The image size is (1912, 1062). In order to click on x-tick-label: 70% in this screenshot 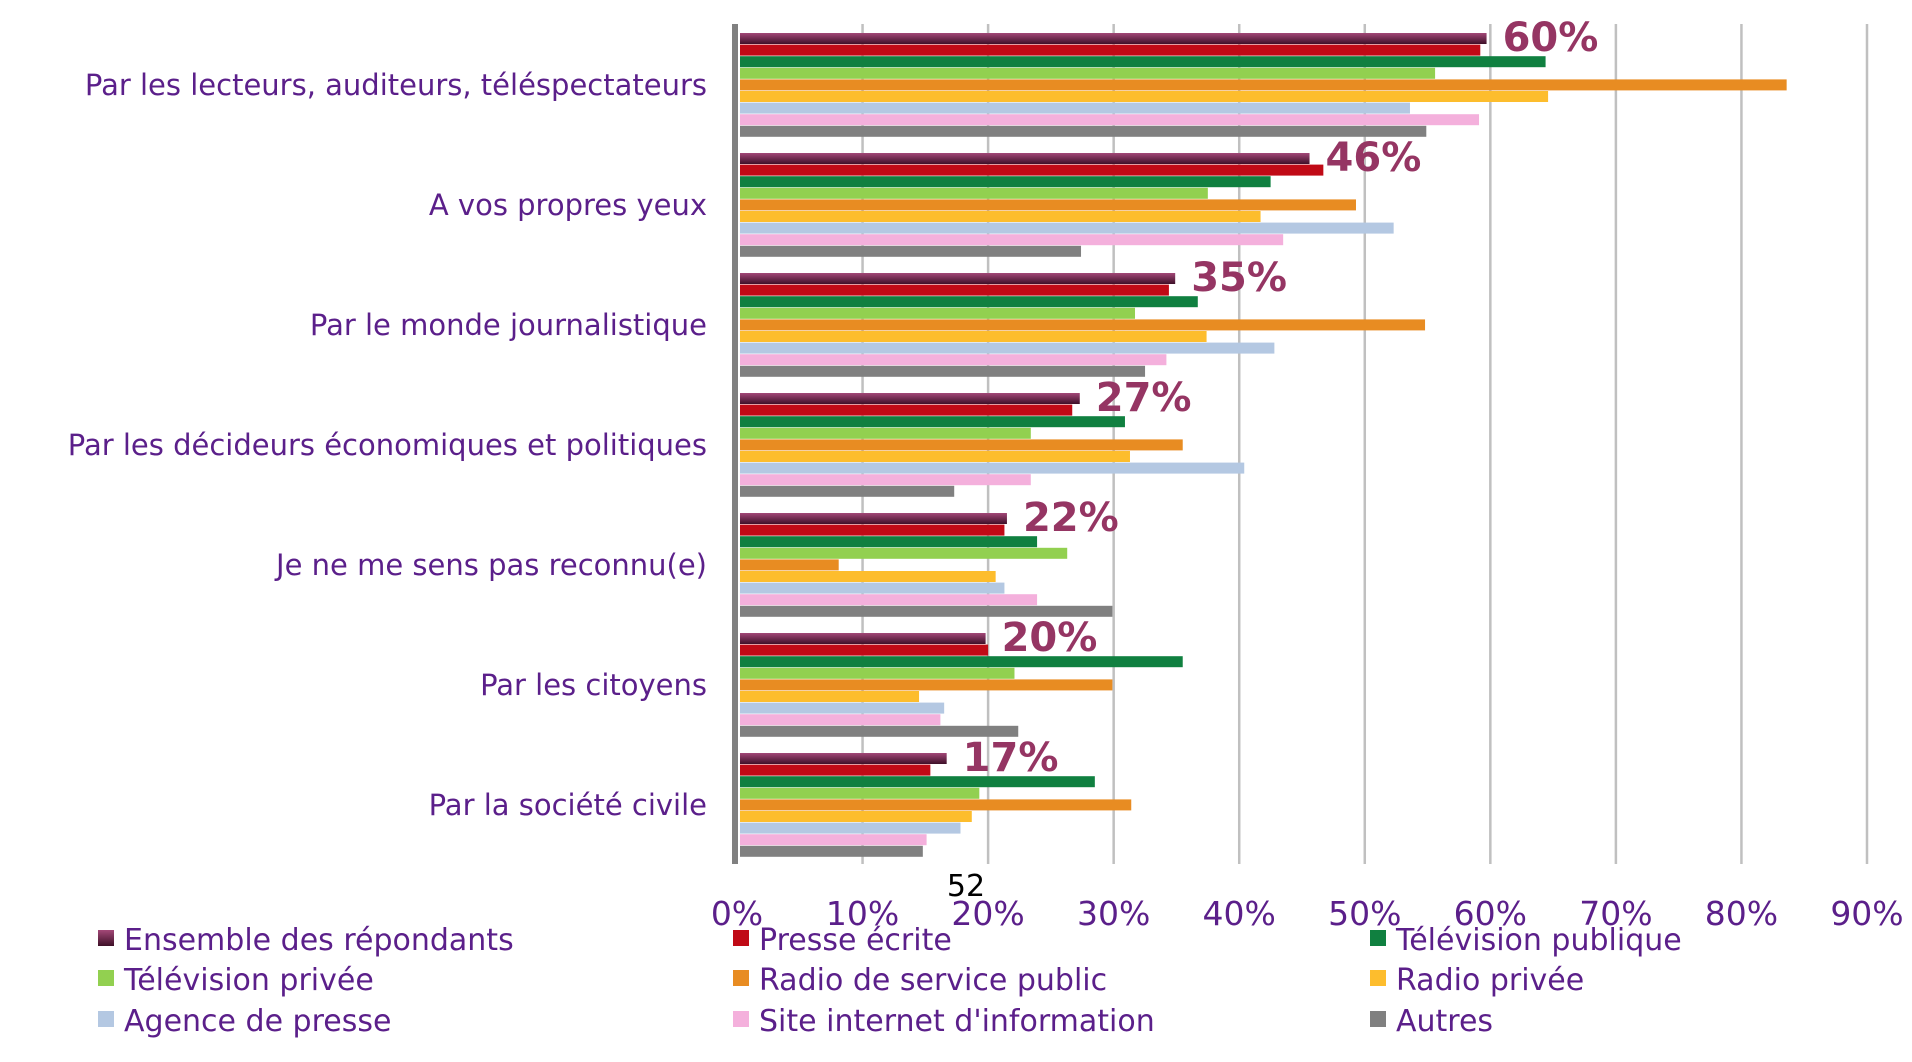, I will do `click(1615, 913)`.